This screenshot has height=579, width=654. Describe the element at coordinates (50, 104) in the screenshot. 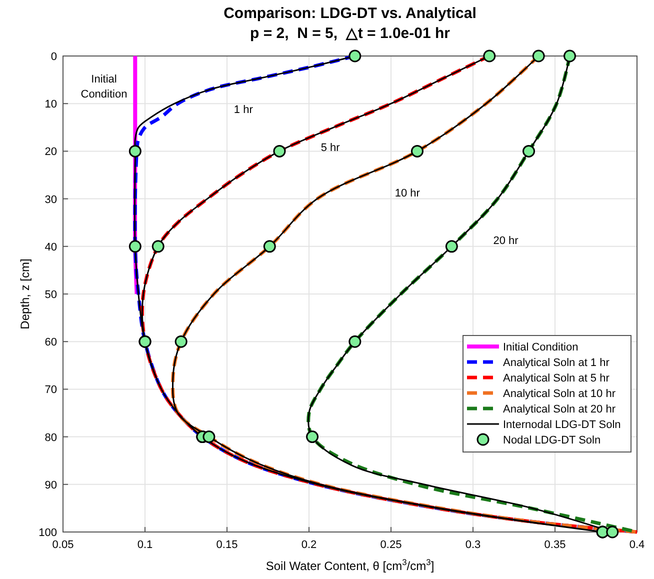

I see `y-tick-label: 10` at that location.